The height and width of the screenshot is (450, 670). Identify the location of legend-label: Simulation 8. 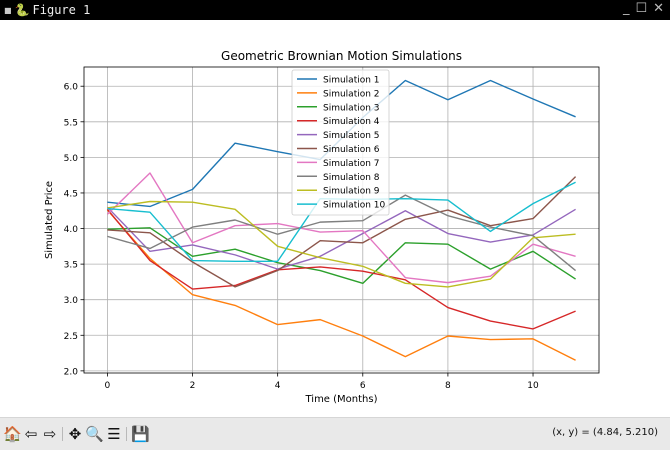
(351, 178).